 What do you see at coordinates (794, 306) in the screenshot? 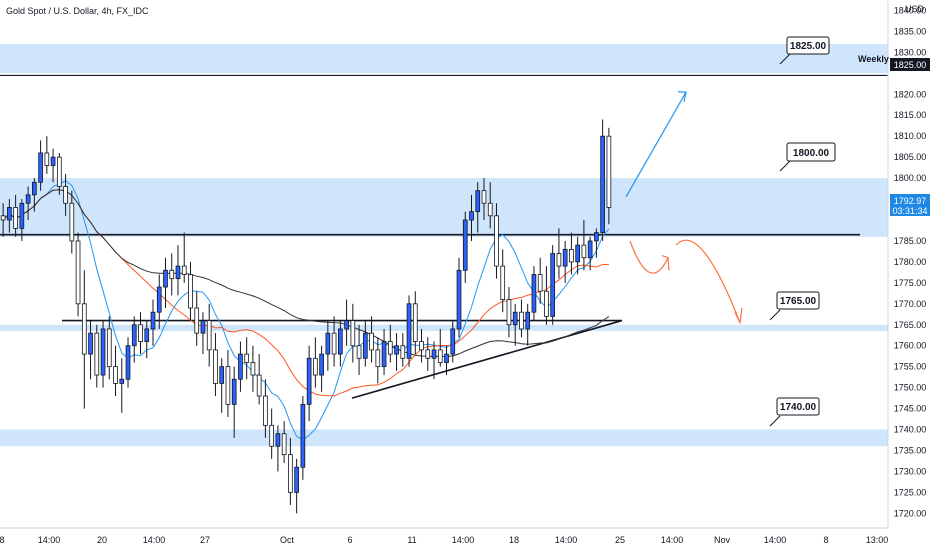
I see `callout-1765: 1765.00` at bounding box center [794, 306].